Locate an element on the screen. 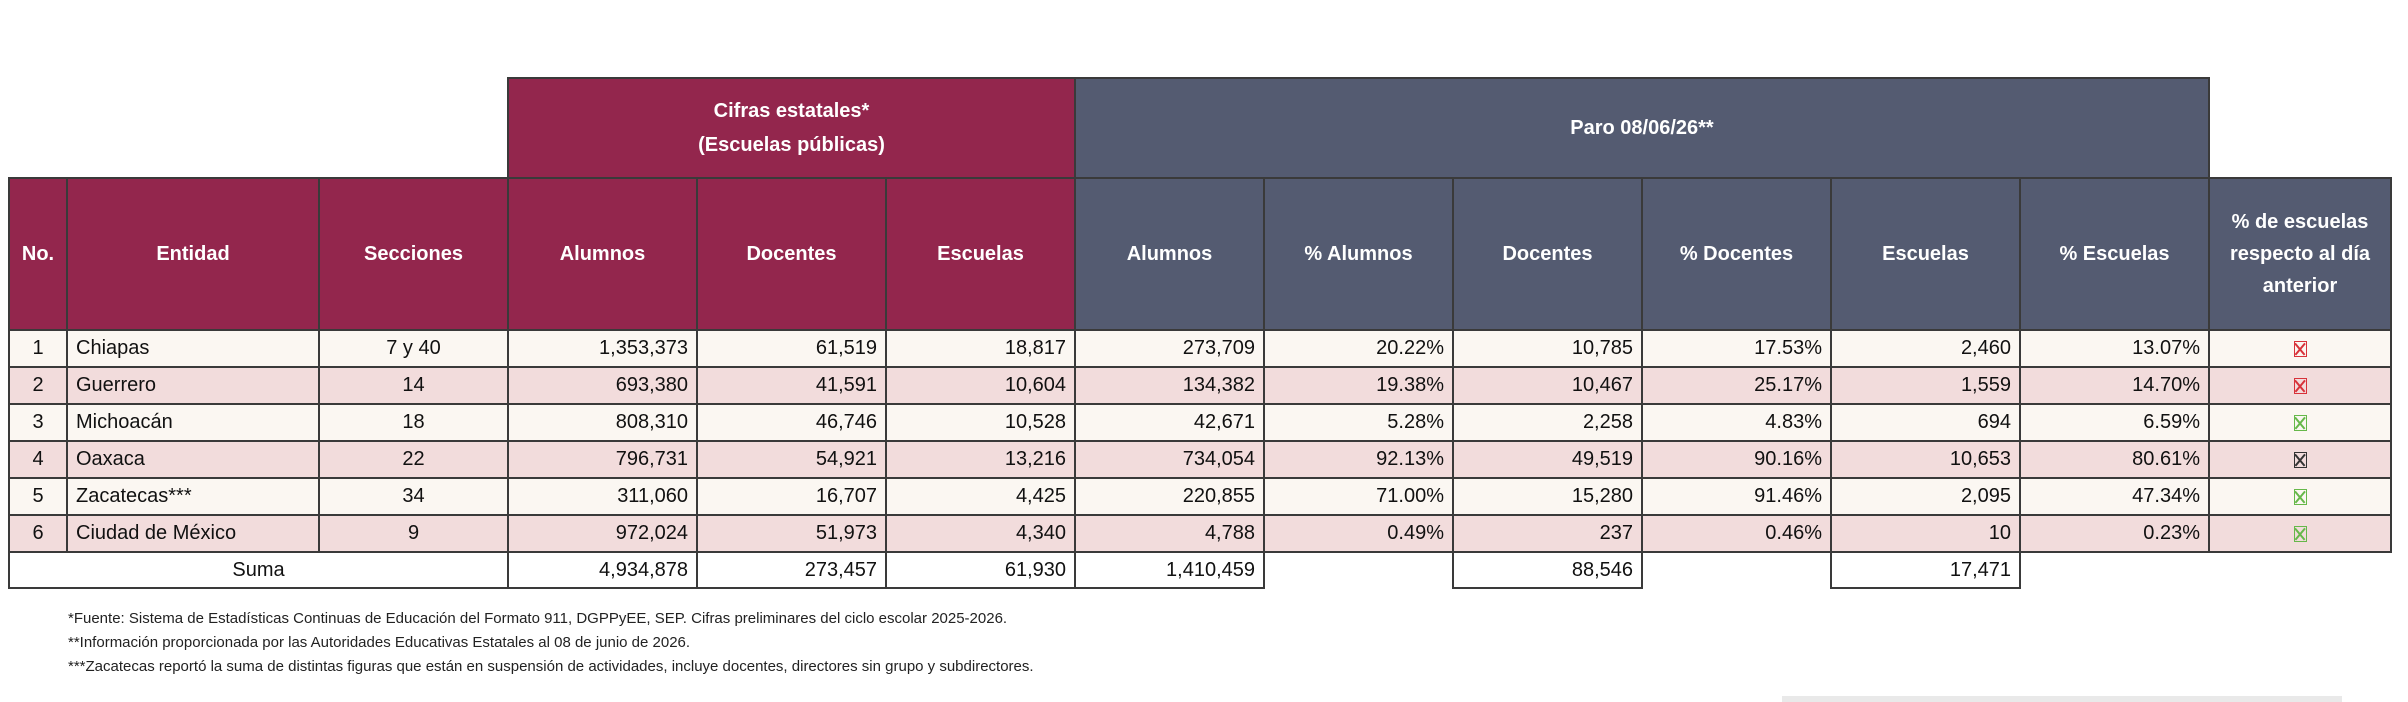 Image resolution: width=2408 pixels, height=702 pixels. totals-paro-docentes: 88,546 is located at coordinates (1547, 570).